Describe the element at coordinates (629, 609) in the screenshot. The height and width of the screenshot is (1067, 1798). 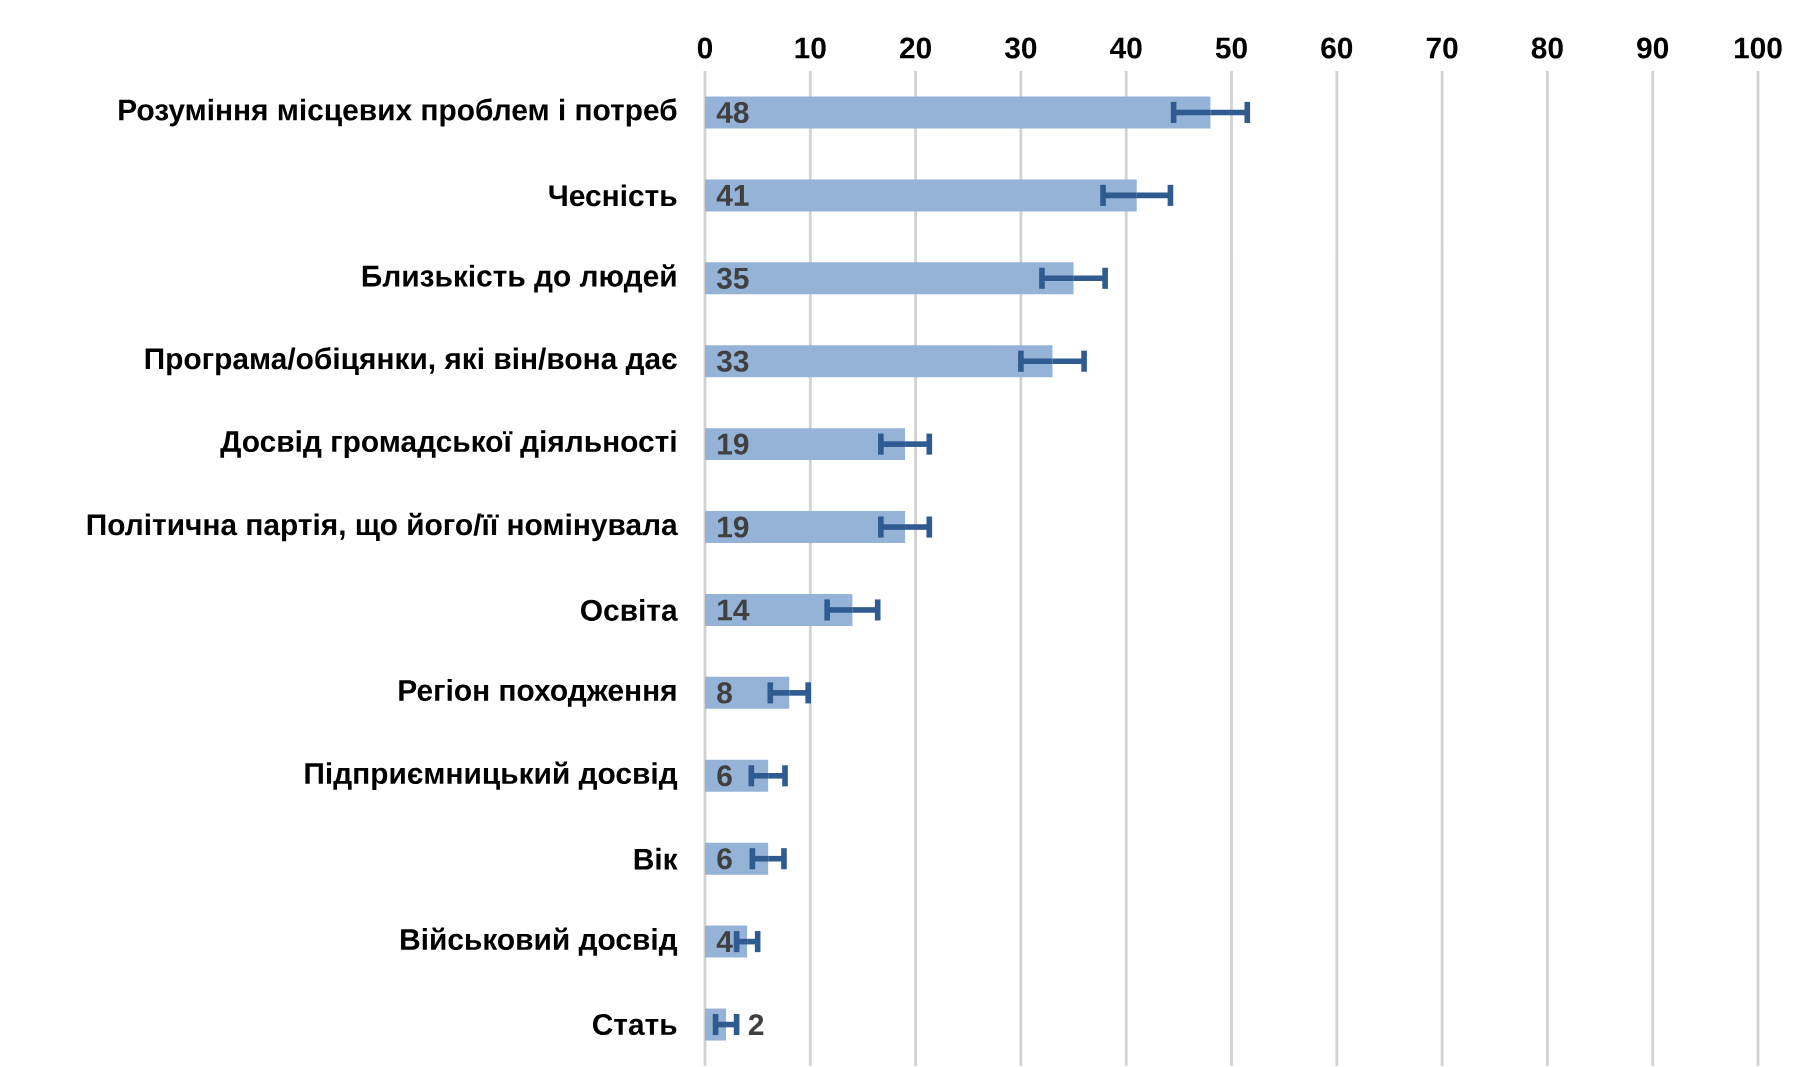
I see `y-tick-label: Освіта` at that location.